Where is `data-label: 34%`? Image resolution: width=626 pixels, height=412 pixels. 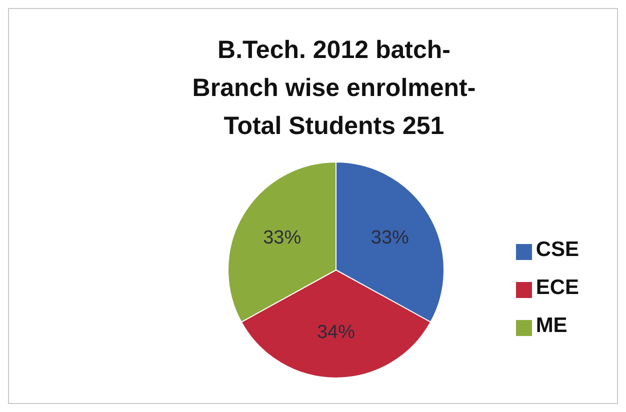 data-label: 34% is located at coordinates (336, 333).